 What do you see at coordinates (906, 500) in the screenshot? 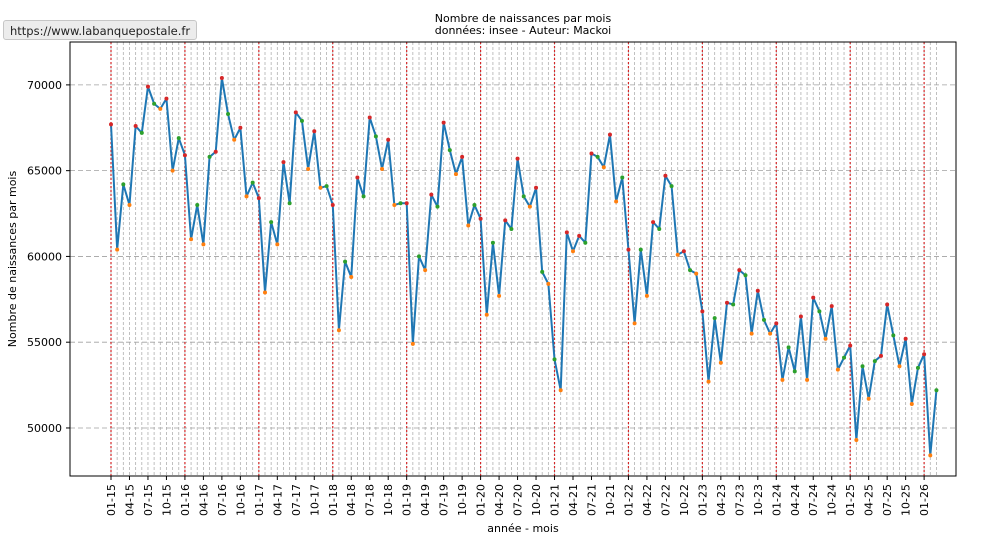
I see `x-tick-label: 10-25` at bounding box center [906, 500].